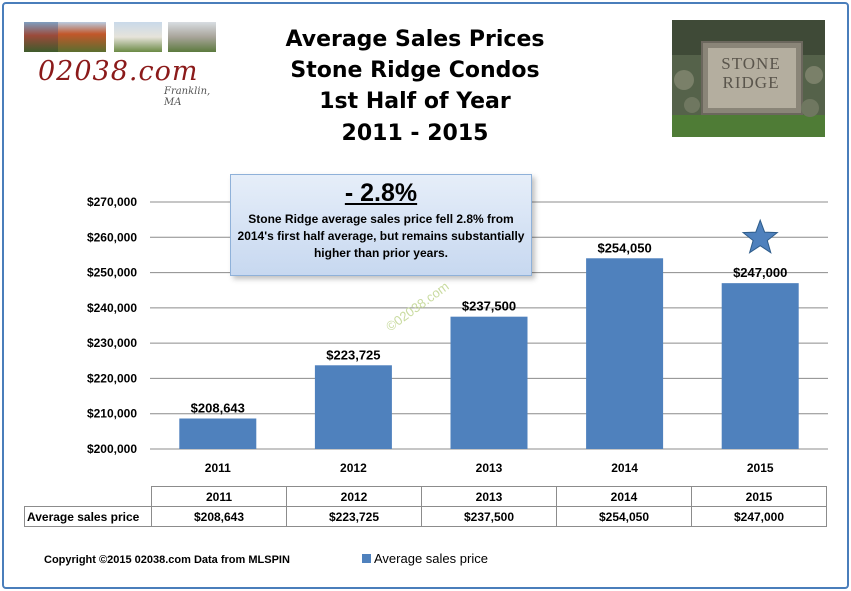 Image resolution: width=851 pixels, height=591 pixels. I want to click on title-line-2: Stone Ridge Condos, so click(415, 71).